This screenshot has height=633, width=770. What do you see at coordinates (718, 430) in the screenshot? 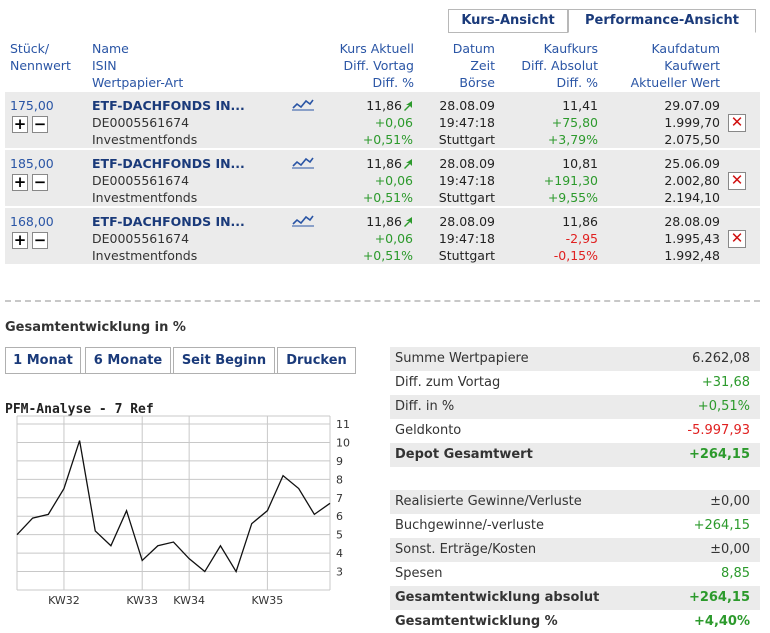
I see `summary-value: -5.997,93` at bounding box center [718, 430].